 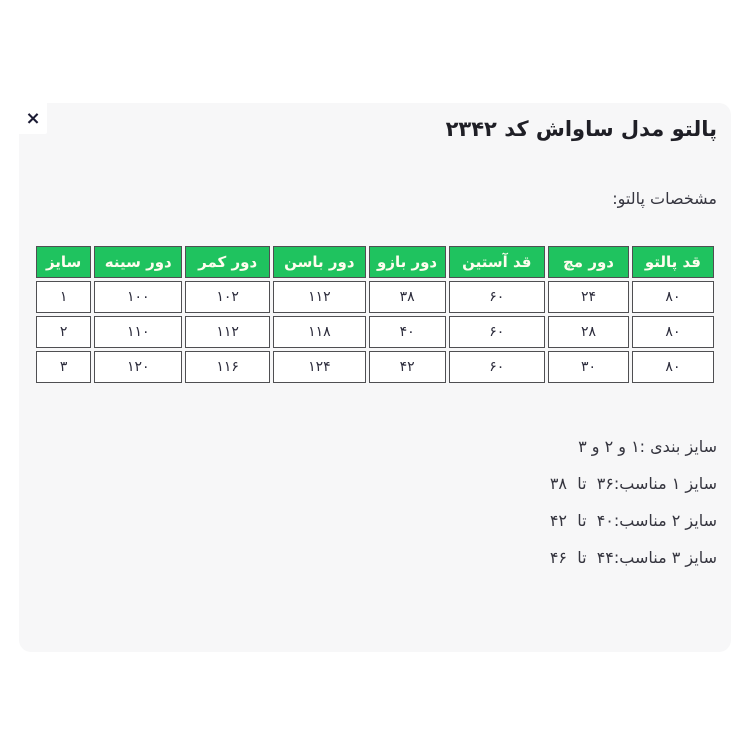 What do you see at coordinates (588, 367) in the screenshot?
I see `cell-wrist: ۳۰` at bounding box center [588, 367].